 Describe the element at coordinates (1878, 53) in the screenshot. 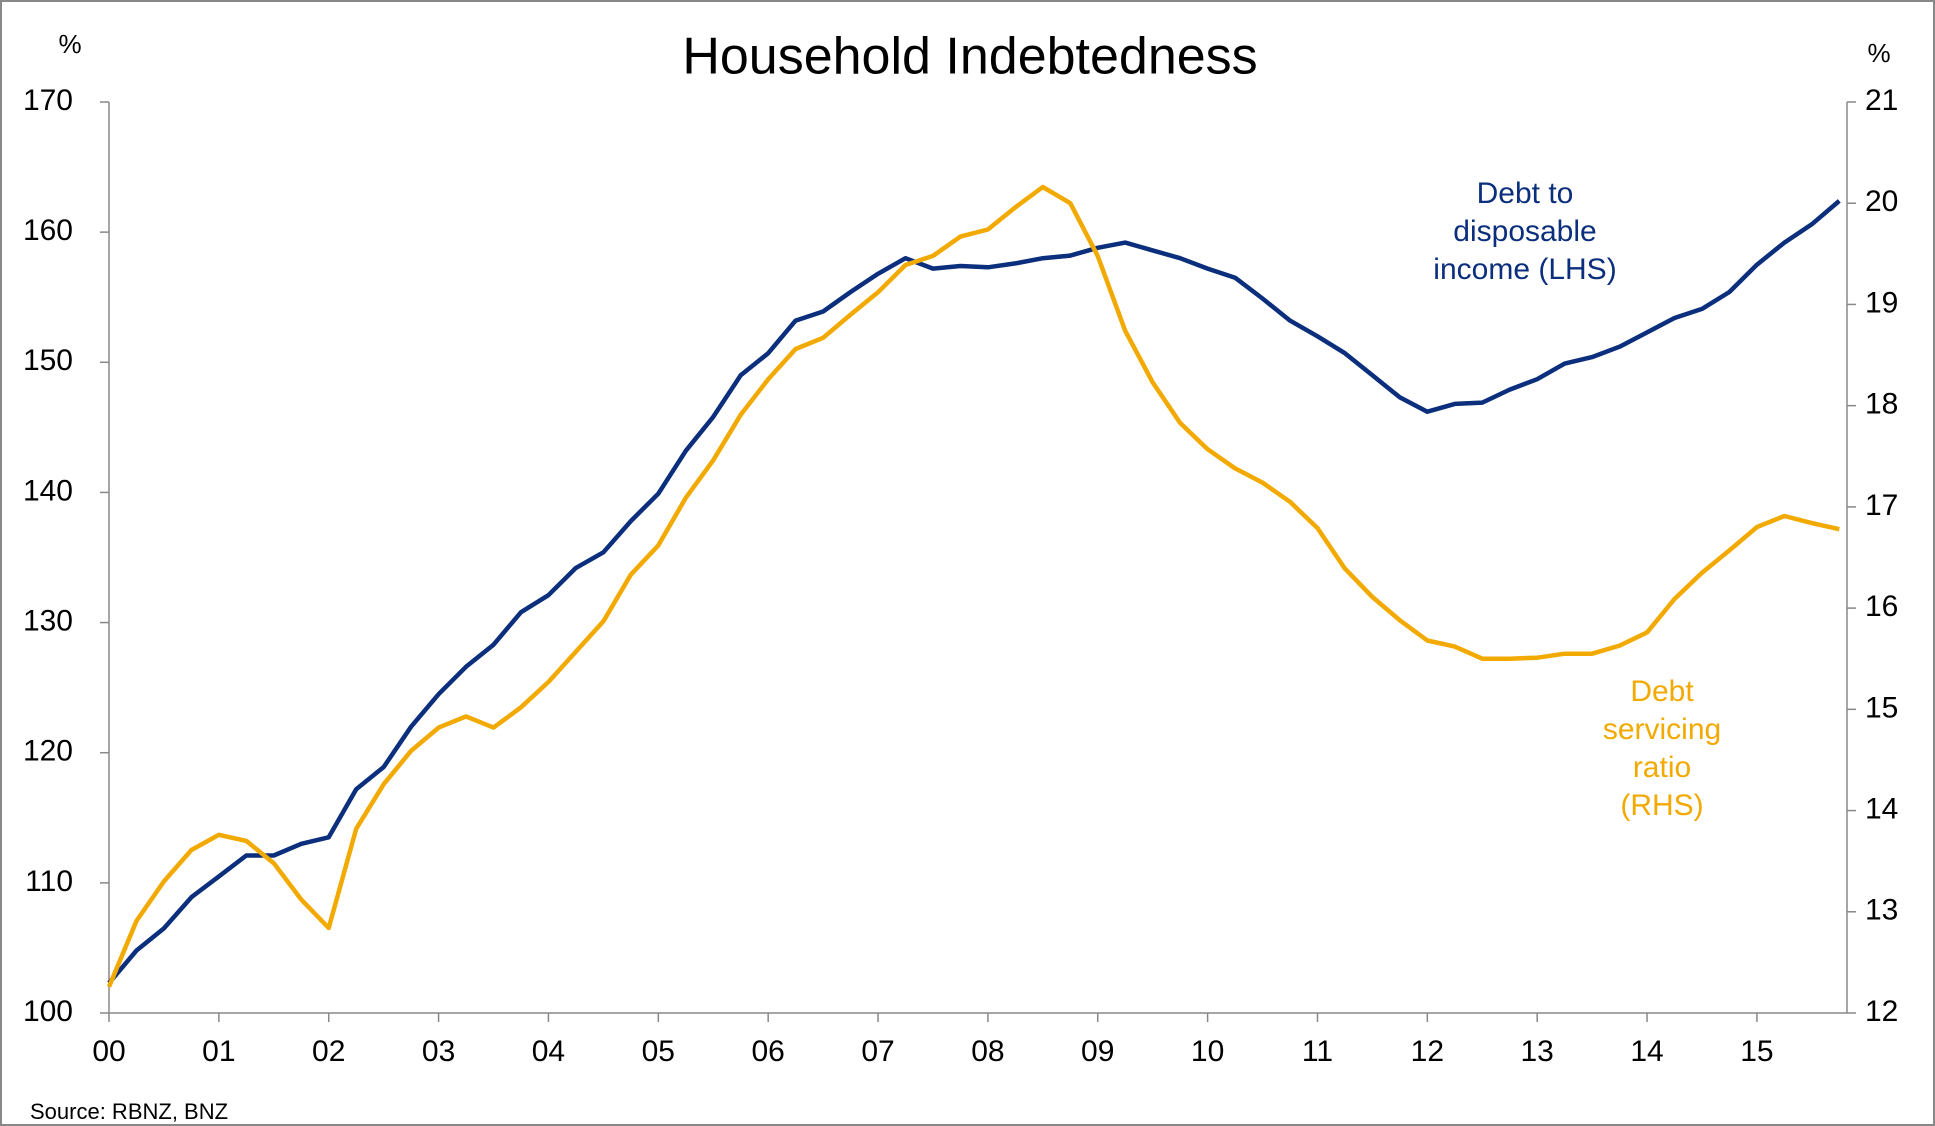

I see `y2-axis-label: %` at that location.